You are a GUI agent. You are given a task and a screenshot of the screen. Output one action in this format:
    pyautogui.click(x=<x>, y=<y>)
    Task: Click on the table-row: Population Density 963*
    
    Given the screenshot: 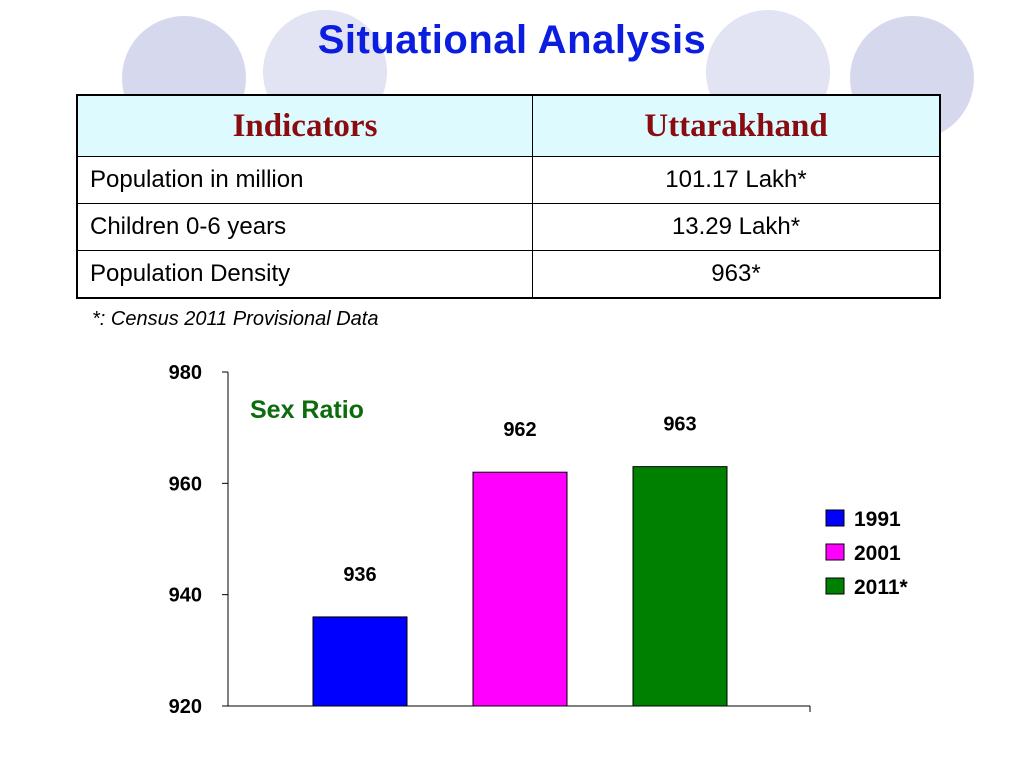 What is the action you would take?
    pyautogui.click(x=508, y=274)
    